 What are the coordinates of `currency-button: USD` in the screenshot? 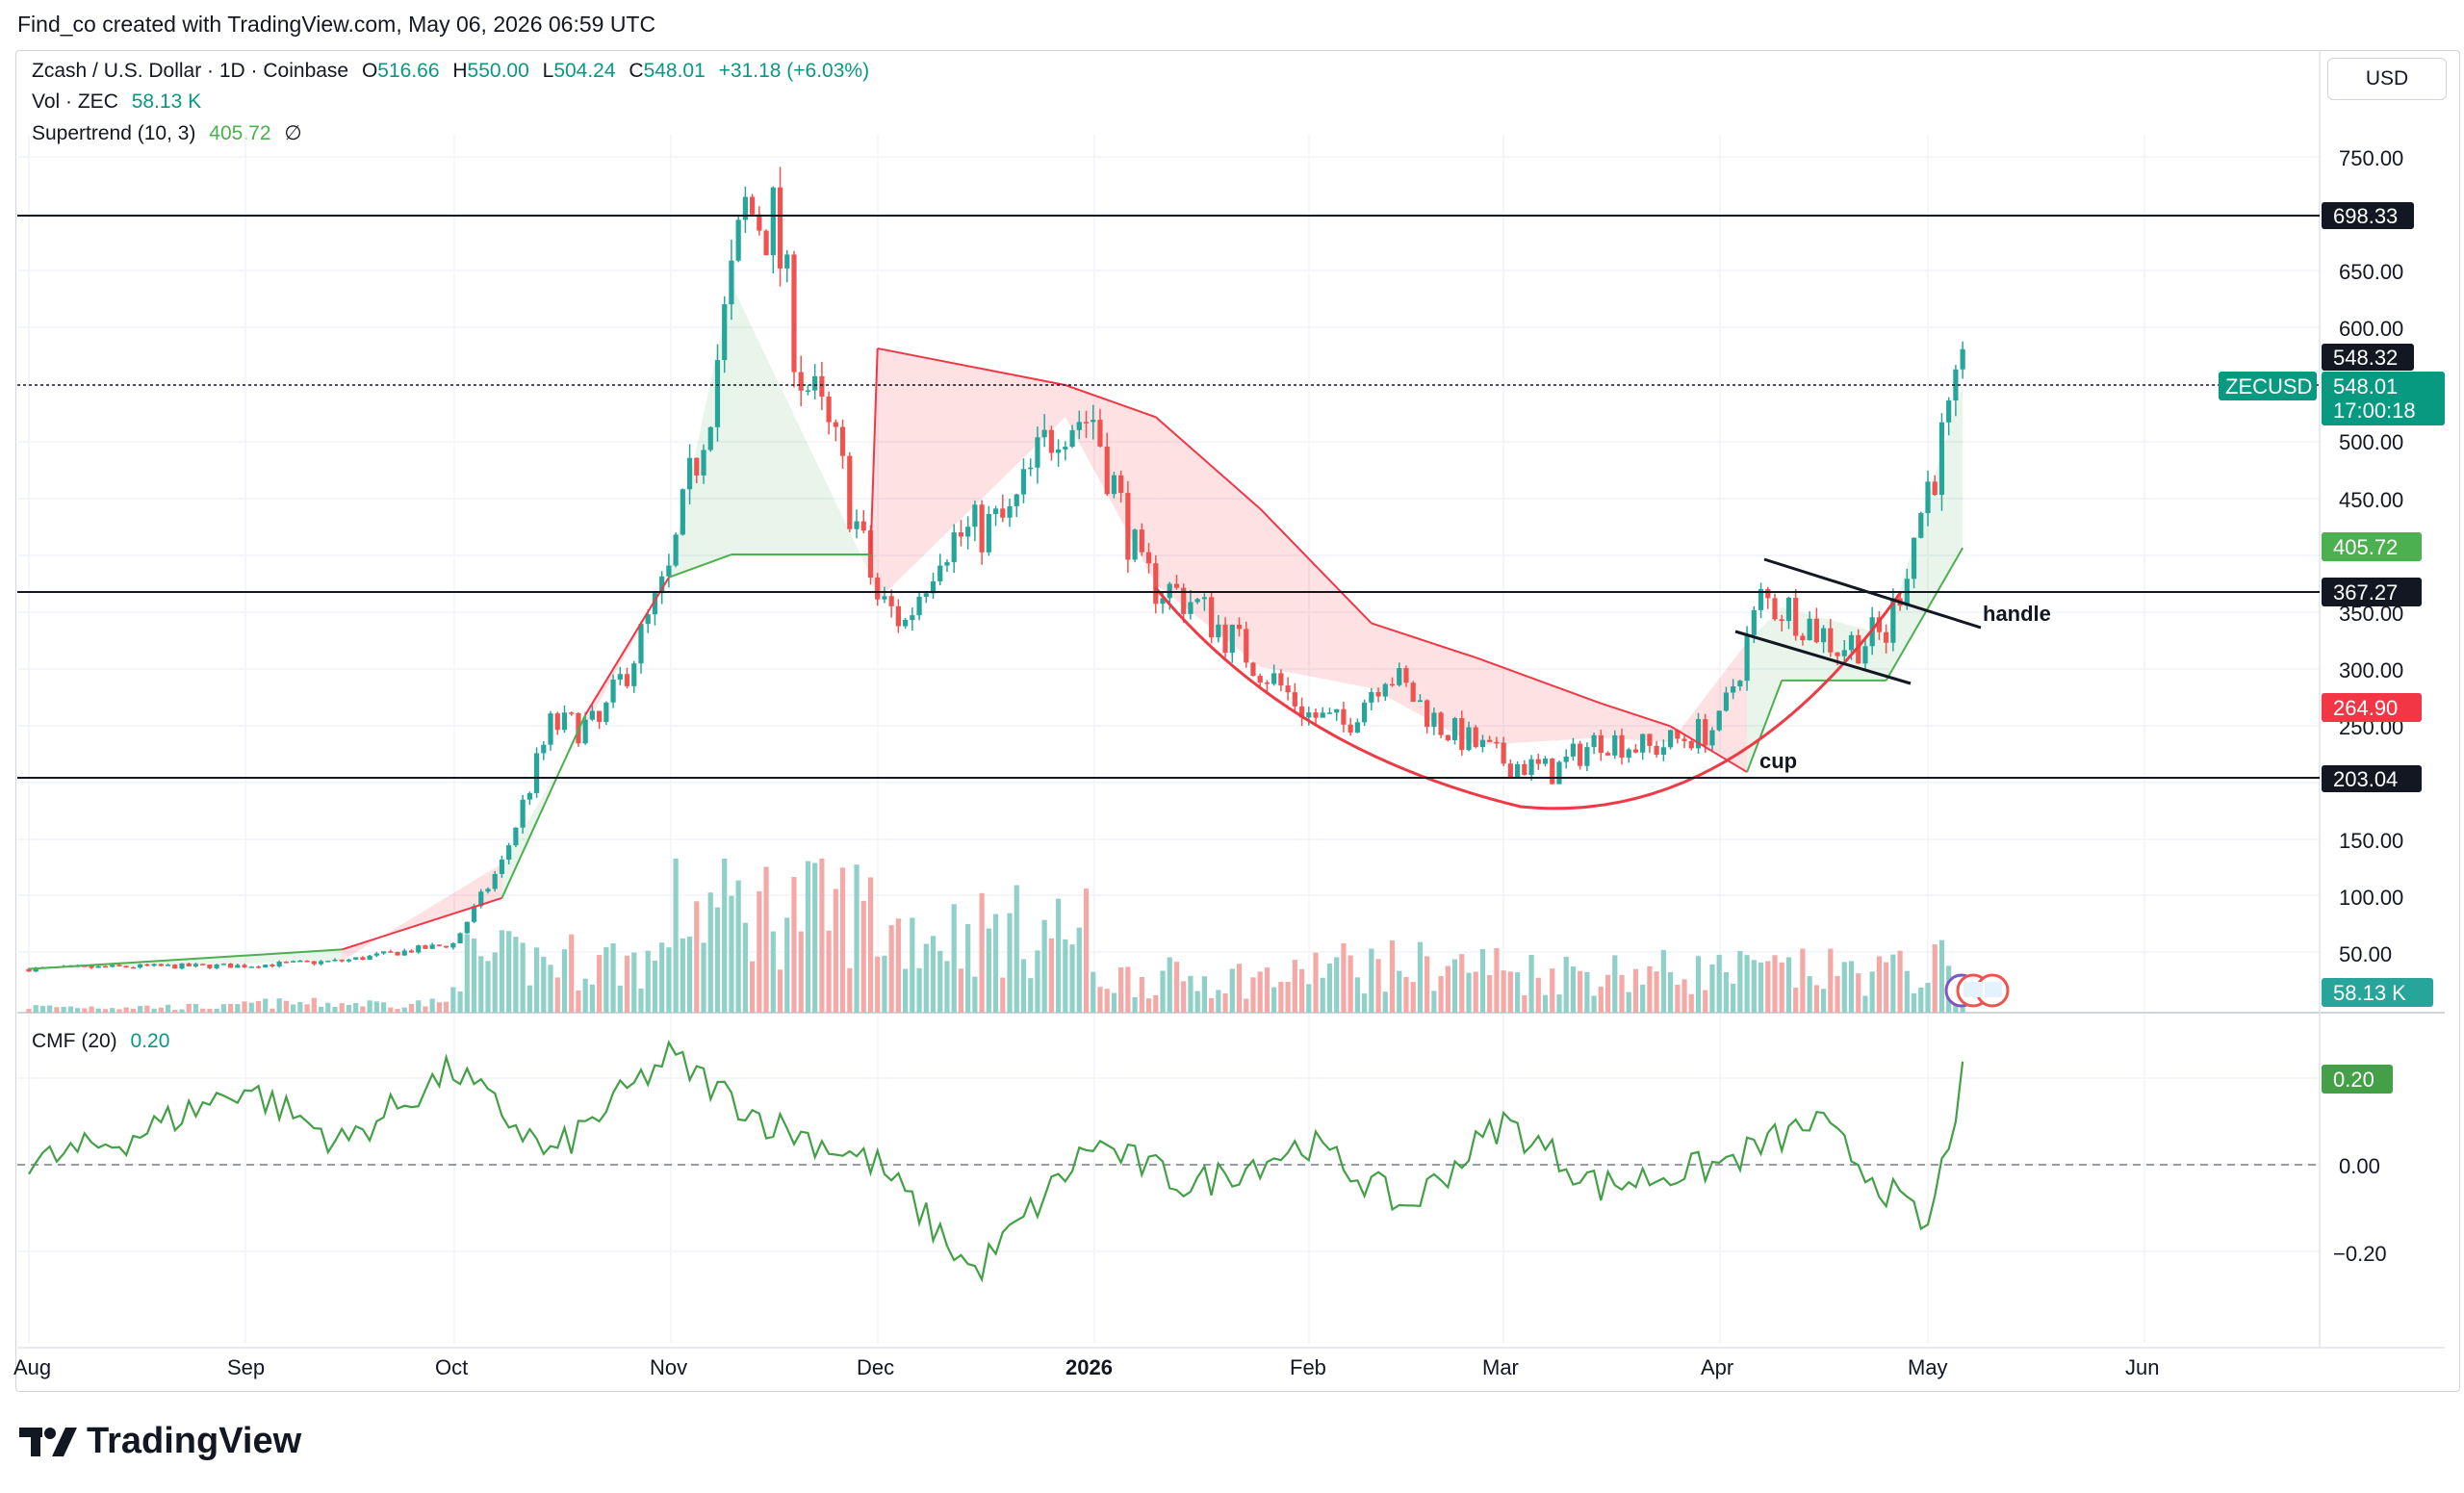 It's located at (2387, 79).